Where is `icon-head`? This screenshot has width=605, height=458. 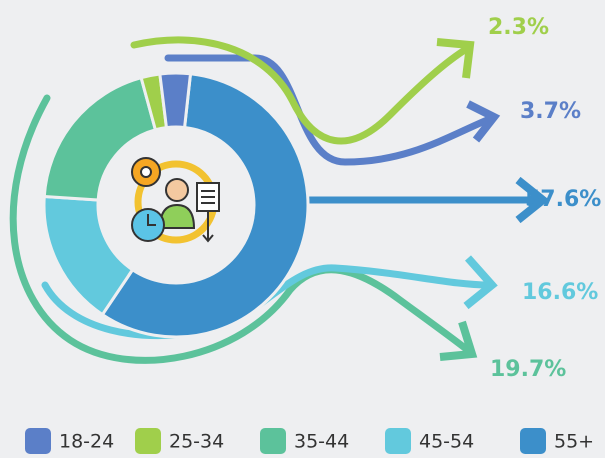 icon-head is located at coordinates (177, 190).